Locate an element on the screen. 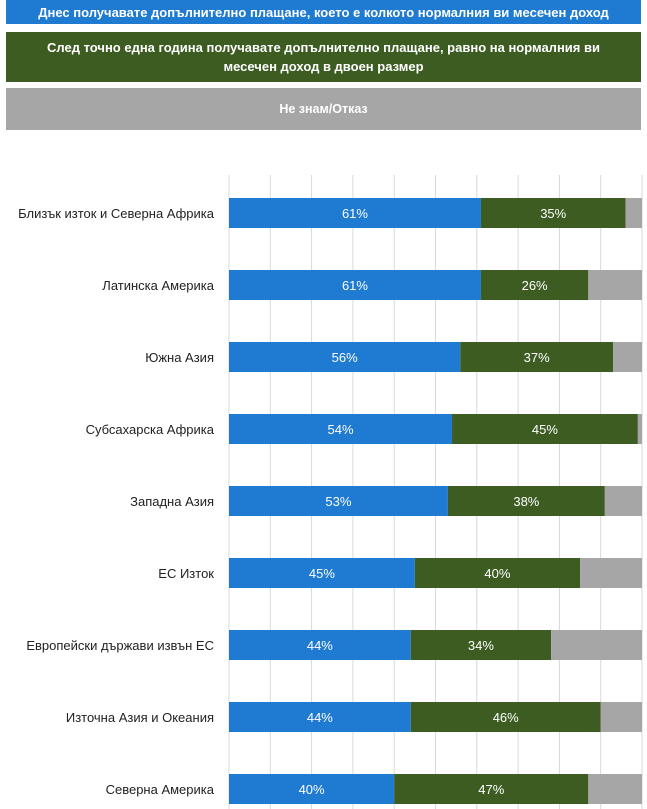 This screenshot has width=647, height=809. bar-label-today: 45% is located at coordinates (322, 573).